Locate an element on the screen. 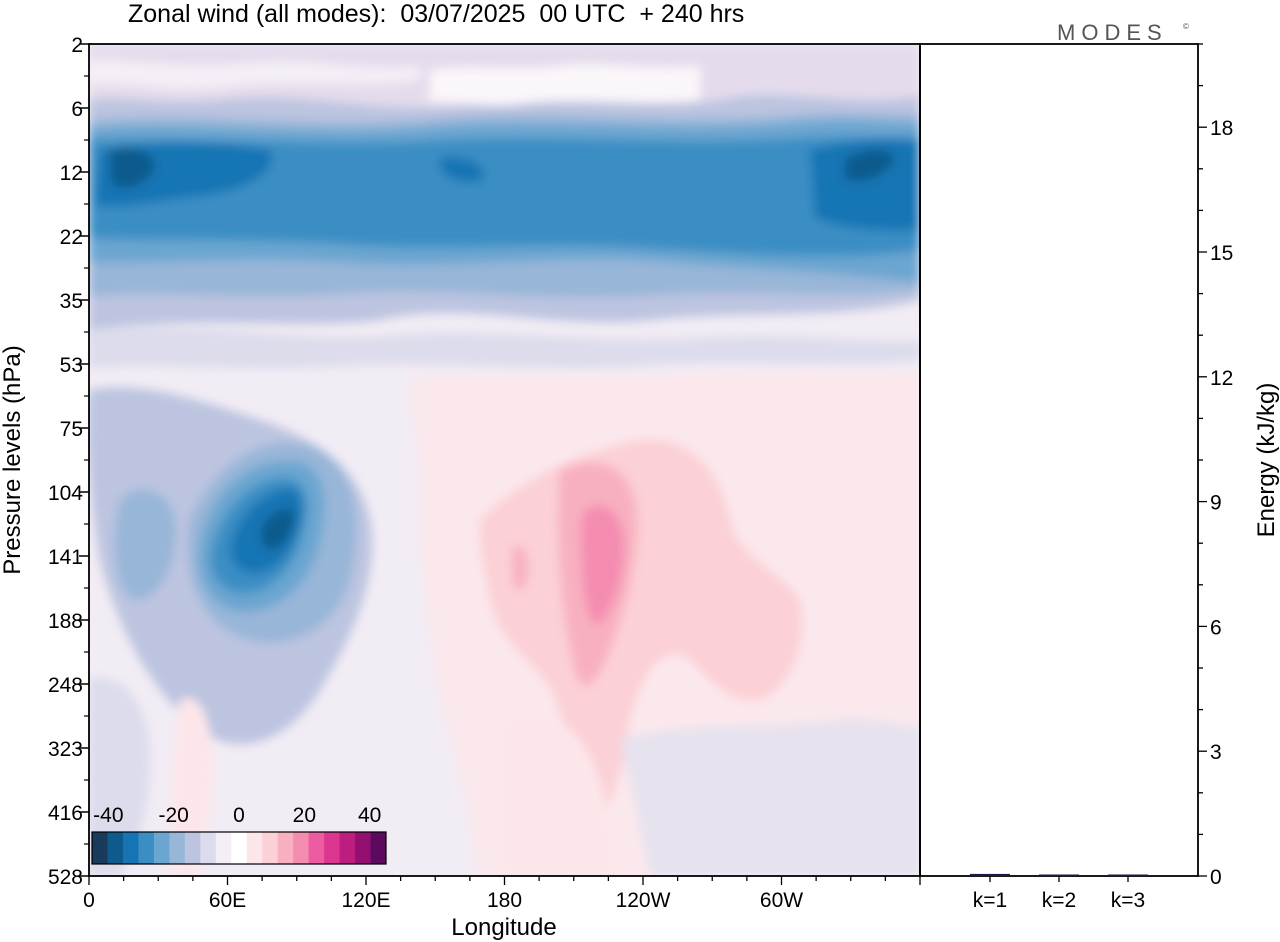 The width and height of the screenshot is (1280, 942). energy-axis: 0 3 6 9 12 15 18 is located at coordinates (1215, 466).